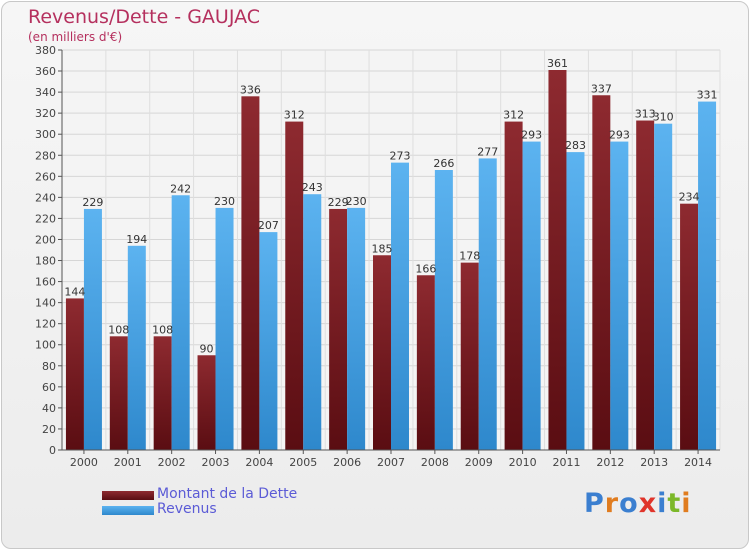 The width and height of the screenshot is (750, 550). I want to click on data-label: 283, so click(575, 145).